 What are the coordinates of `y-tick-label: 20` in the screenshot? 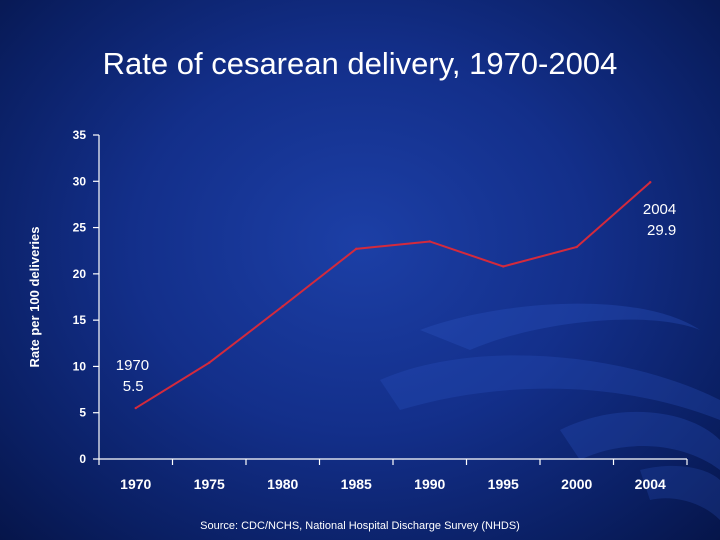 It's located at (80, 274).